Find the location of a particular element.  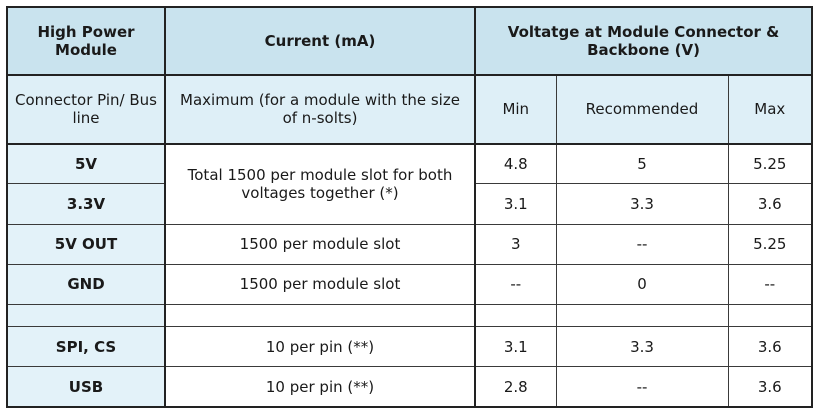

subheader-min: Min is located at coordinates (515, 109).